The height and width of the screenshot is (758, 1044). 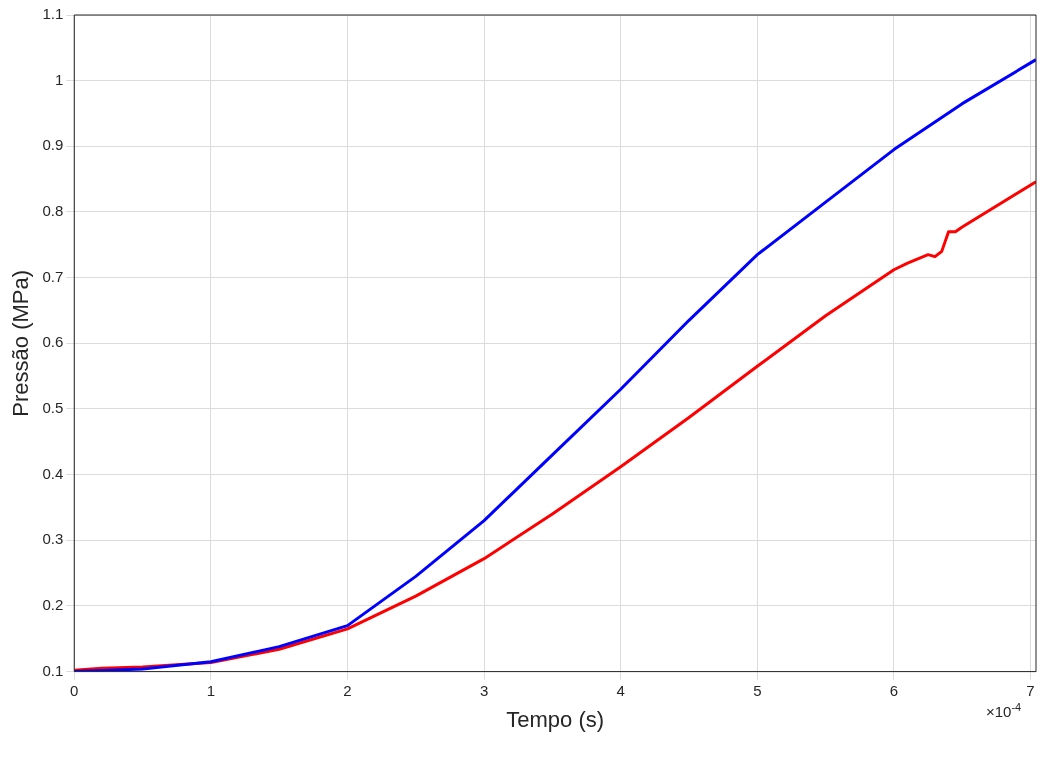 I want to click on x-tick-label: 2, so click(x=347, y=690).